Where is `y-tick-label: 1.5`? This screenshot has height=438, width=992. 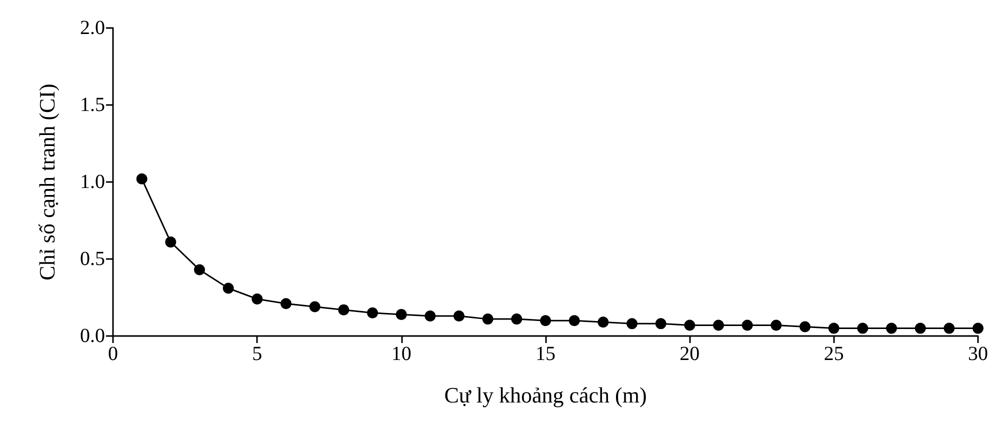 y-tick-label: 1.5 is located at coordinates (92, 105).